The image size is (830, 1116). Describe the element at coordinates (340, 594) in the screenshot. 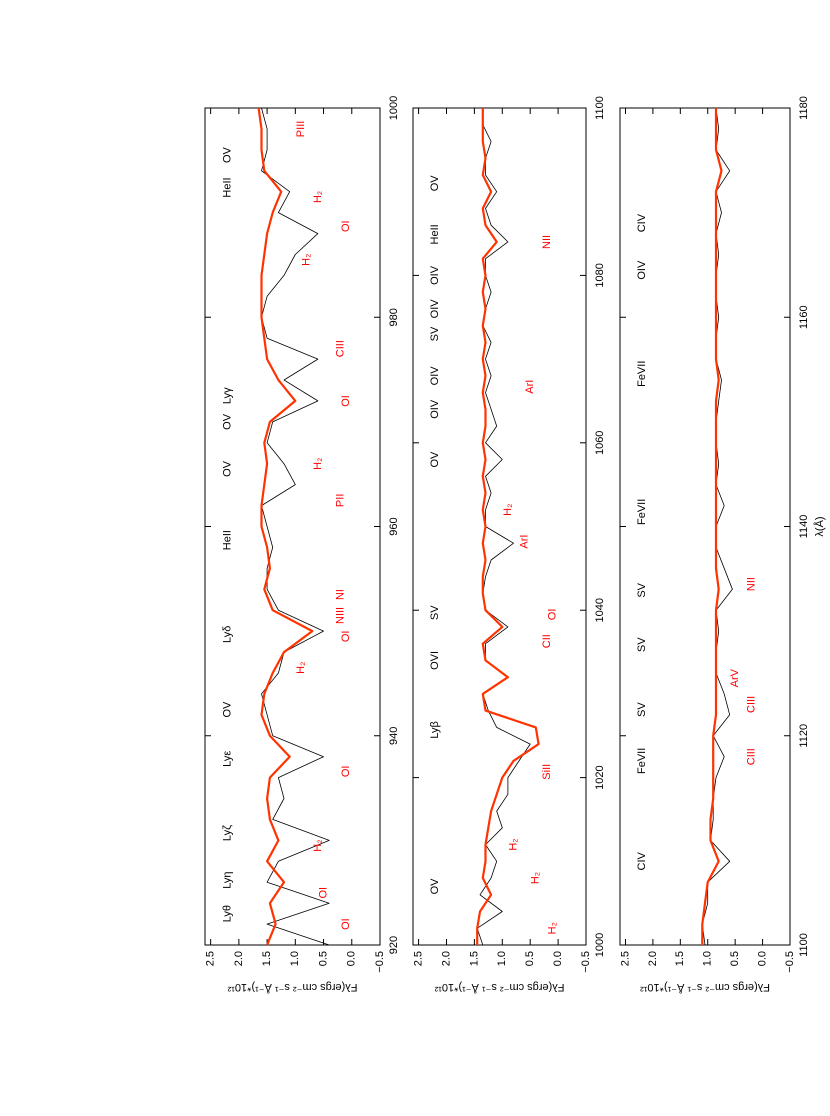

I see `line-id-label: NI` at that location.